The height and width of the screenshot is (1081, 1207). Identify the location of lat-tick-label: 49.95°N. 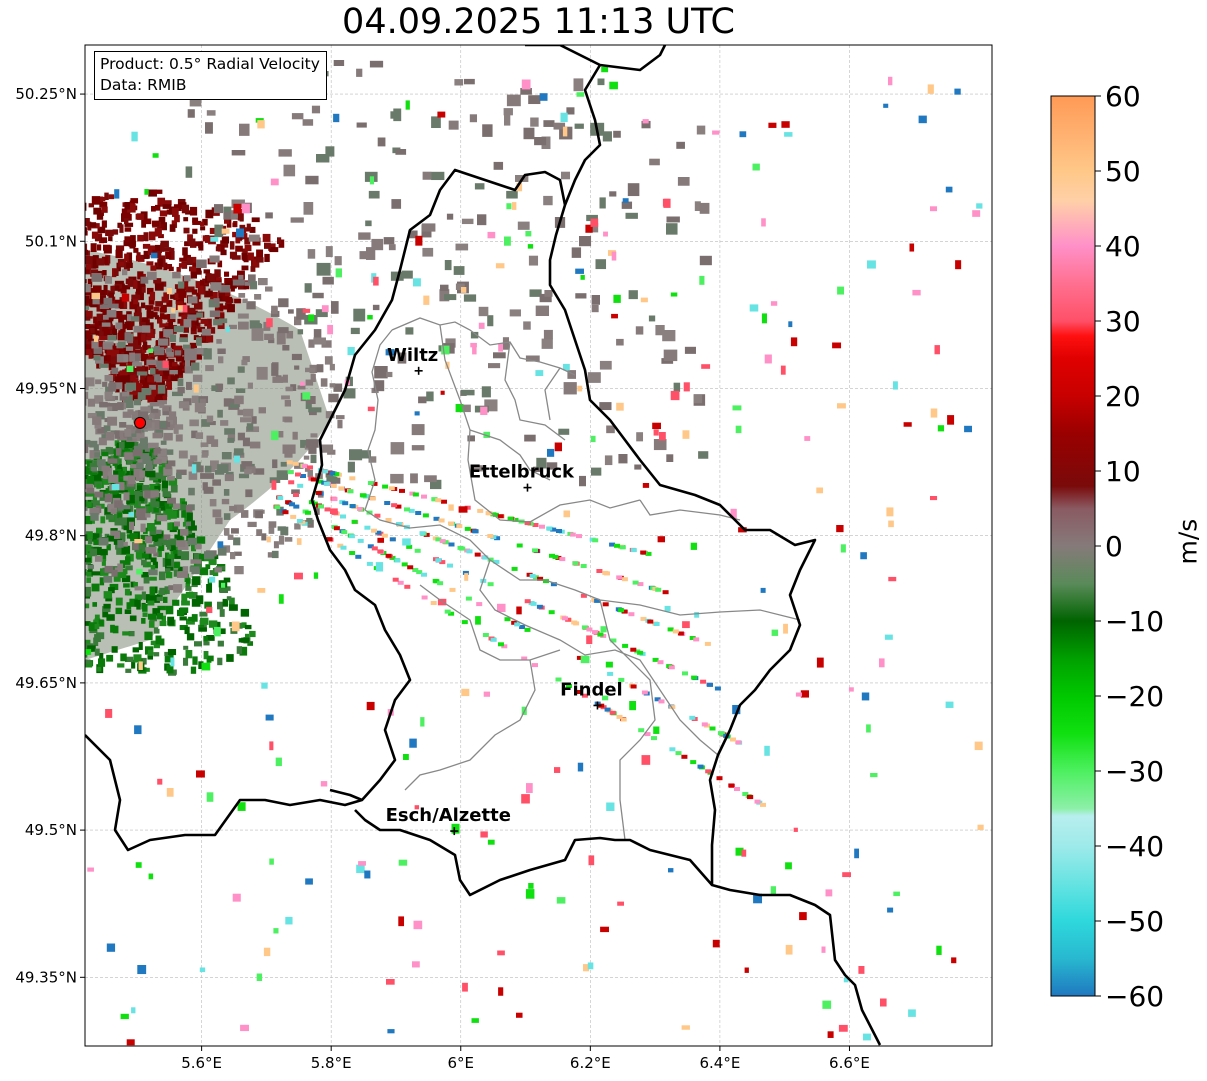
(46, 388).